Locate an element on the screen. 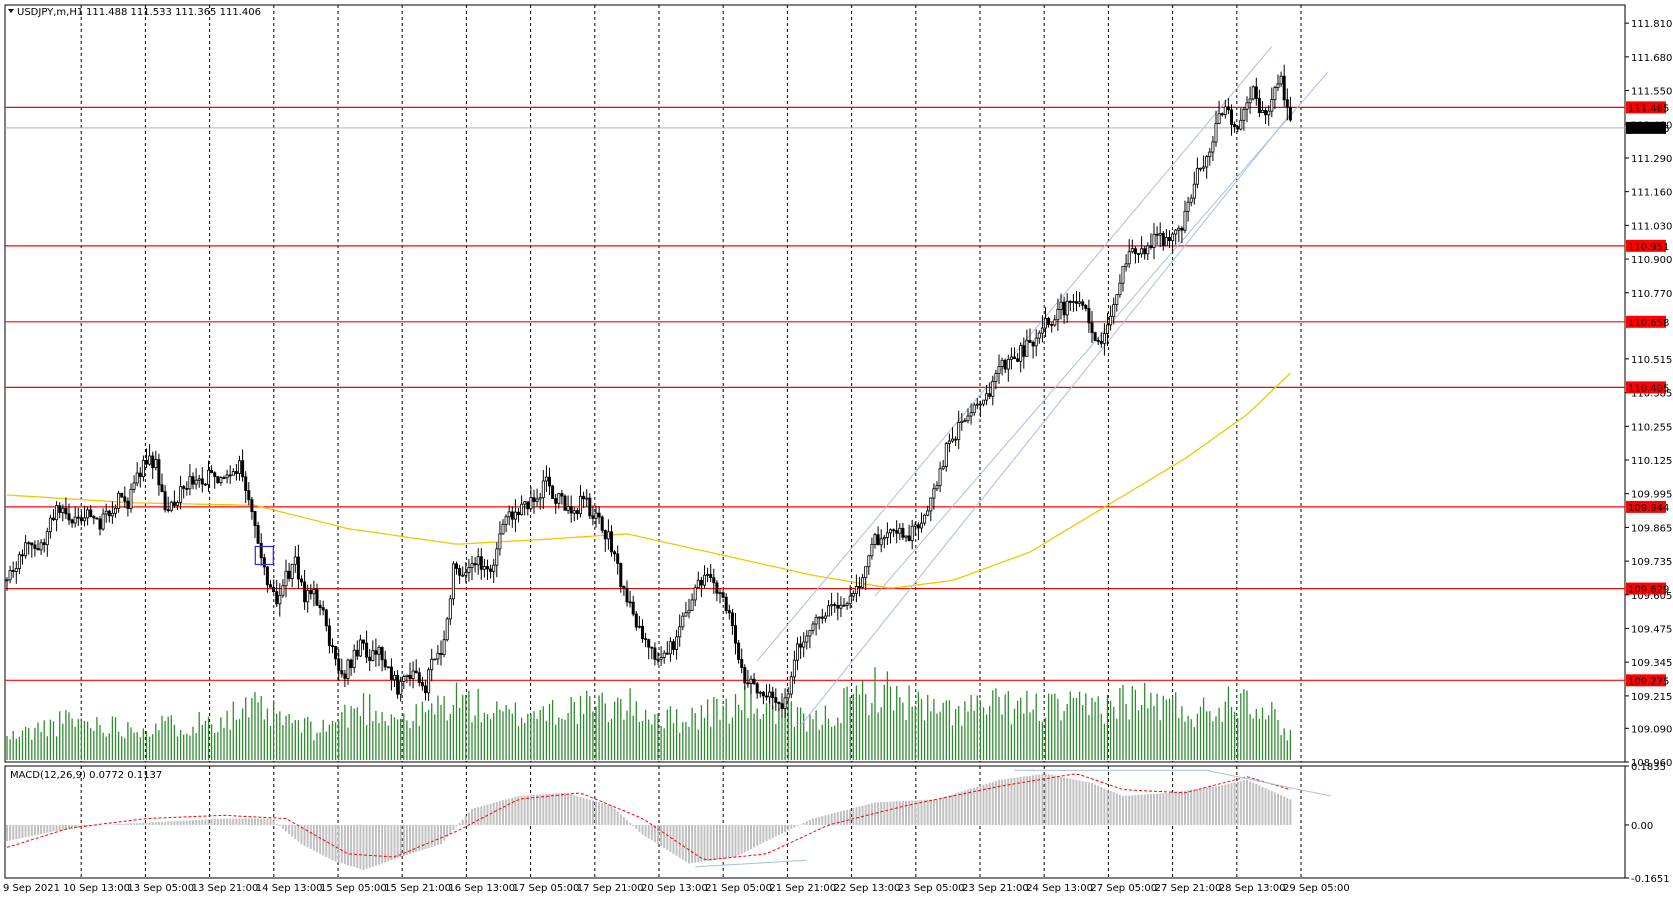 This screenshot has width=1673, height=901. current-price-label: 111.406 is located at coordinates (1648, 129).